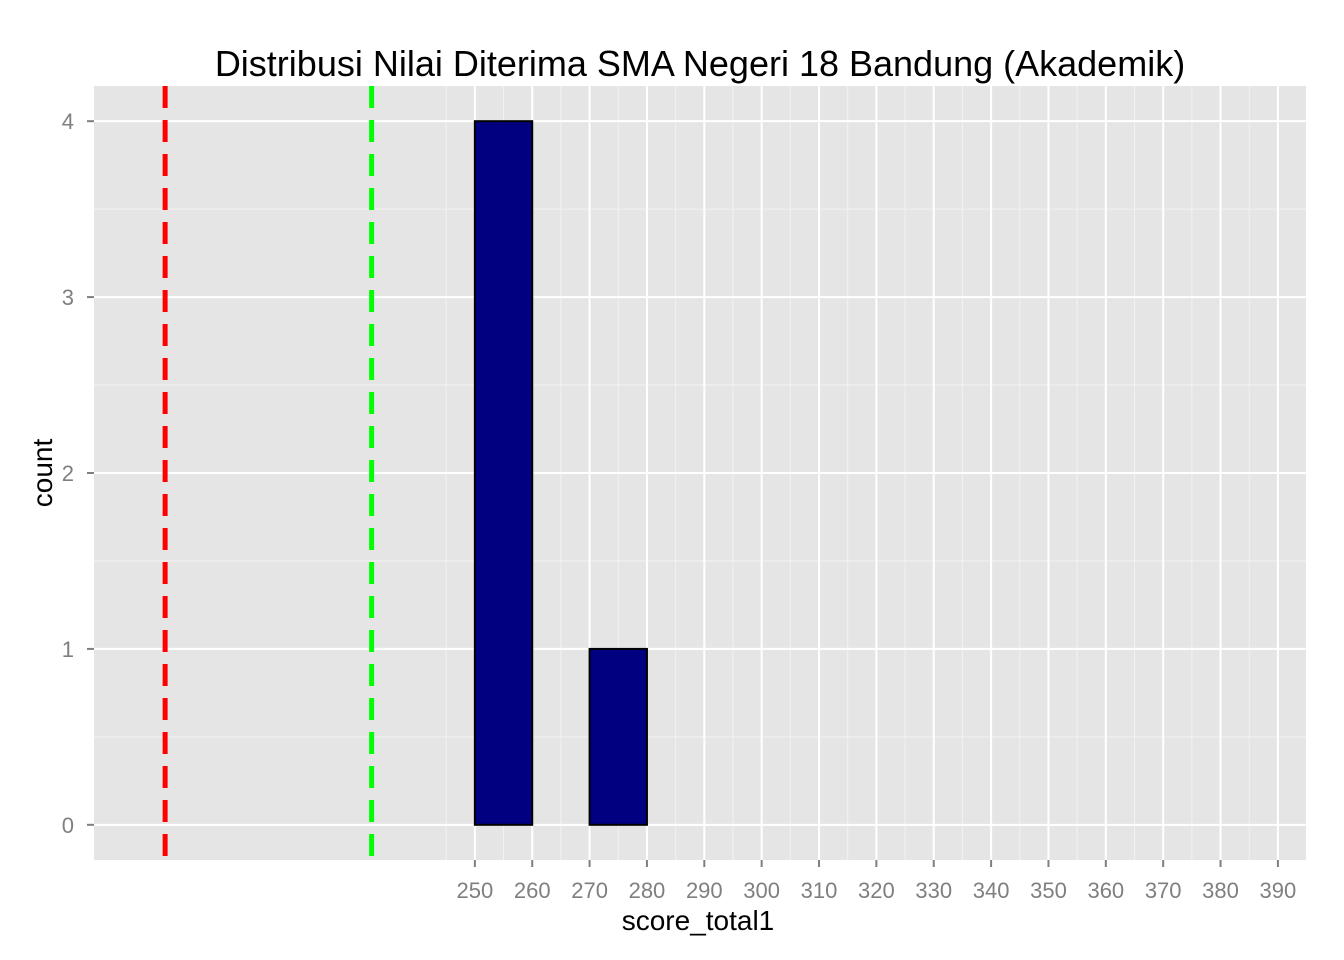  I want to click on x-tick-label: 380, so click(1220, 890).